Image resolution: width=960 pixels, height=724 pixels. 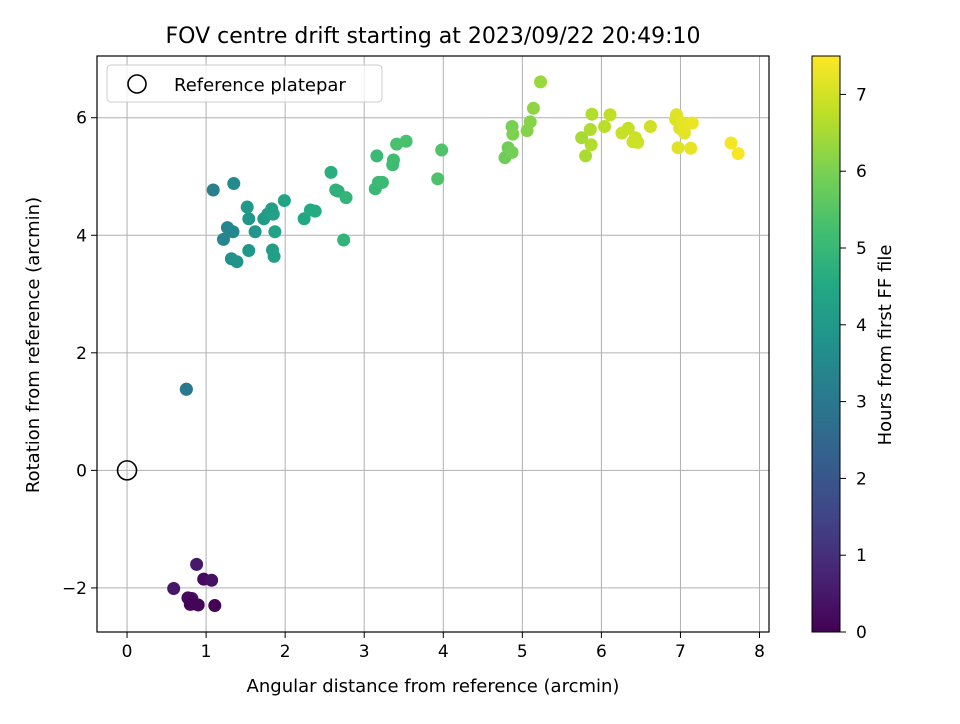 I want to click on x-tick-label: 6, so click(x=601, y=652).